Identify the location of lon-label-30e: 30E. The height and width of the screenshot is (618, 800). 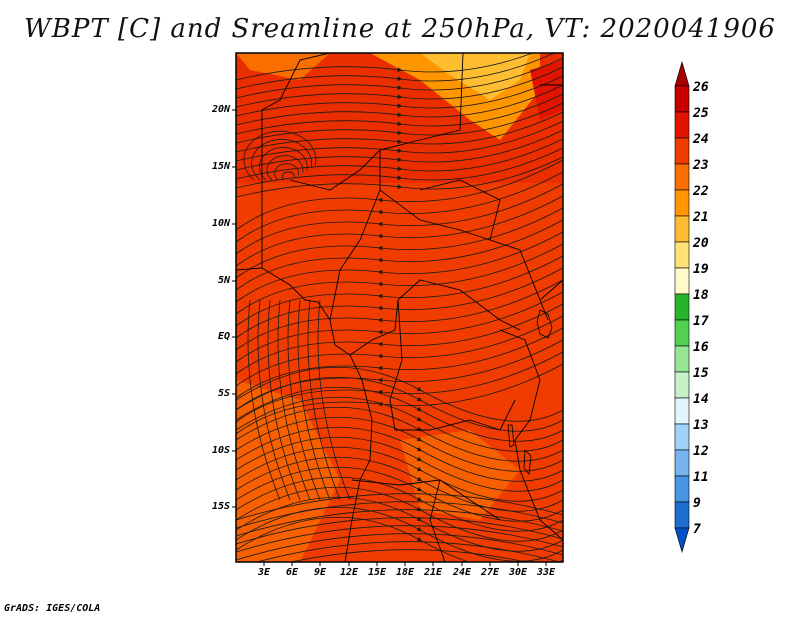
(518, 572).